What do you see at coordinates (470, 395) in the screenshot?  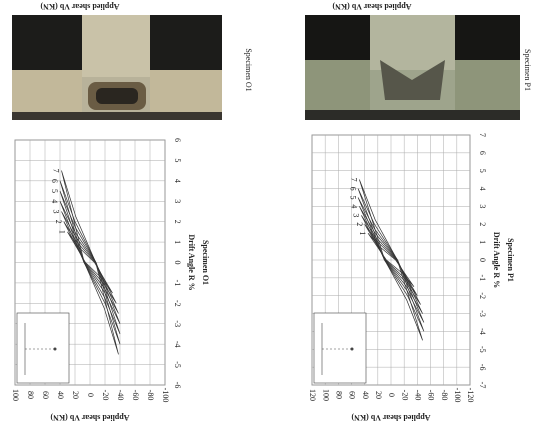 I see `shear-tick-label: -120` at bounding box center [470, 395].